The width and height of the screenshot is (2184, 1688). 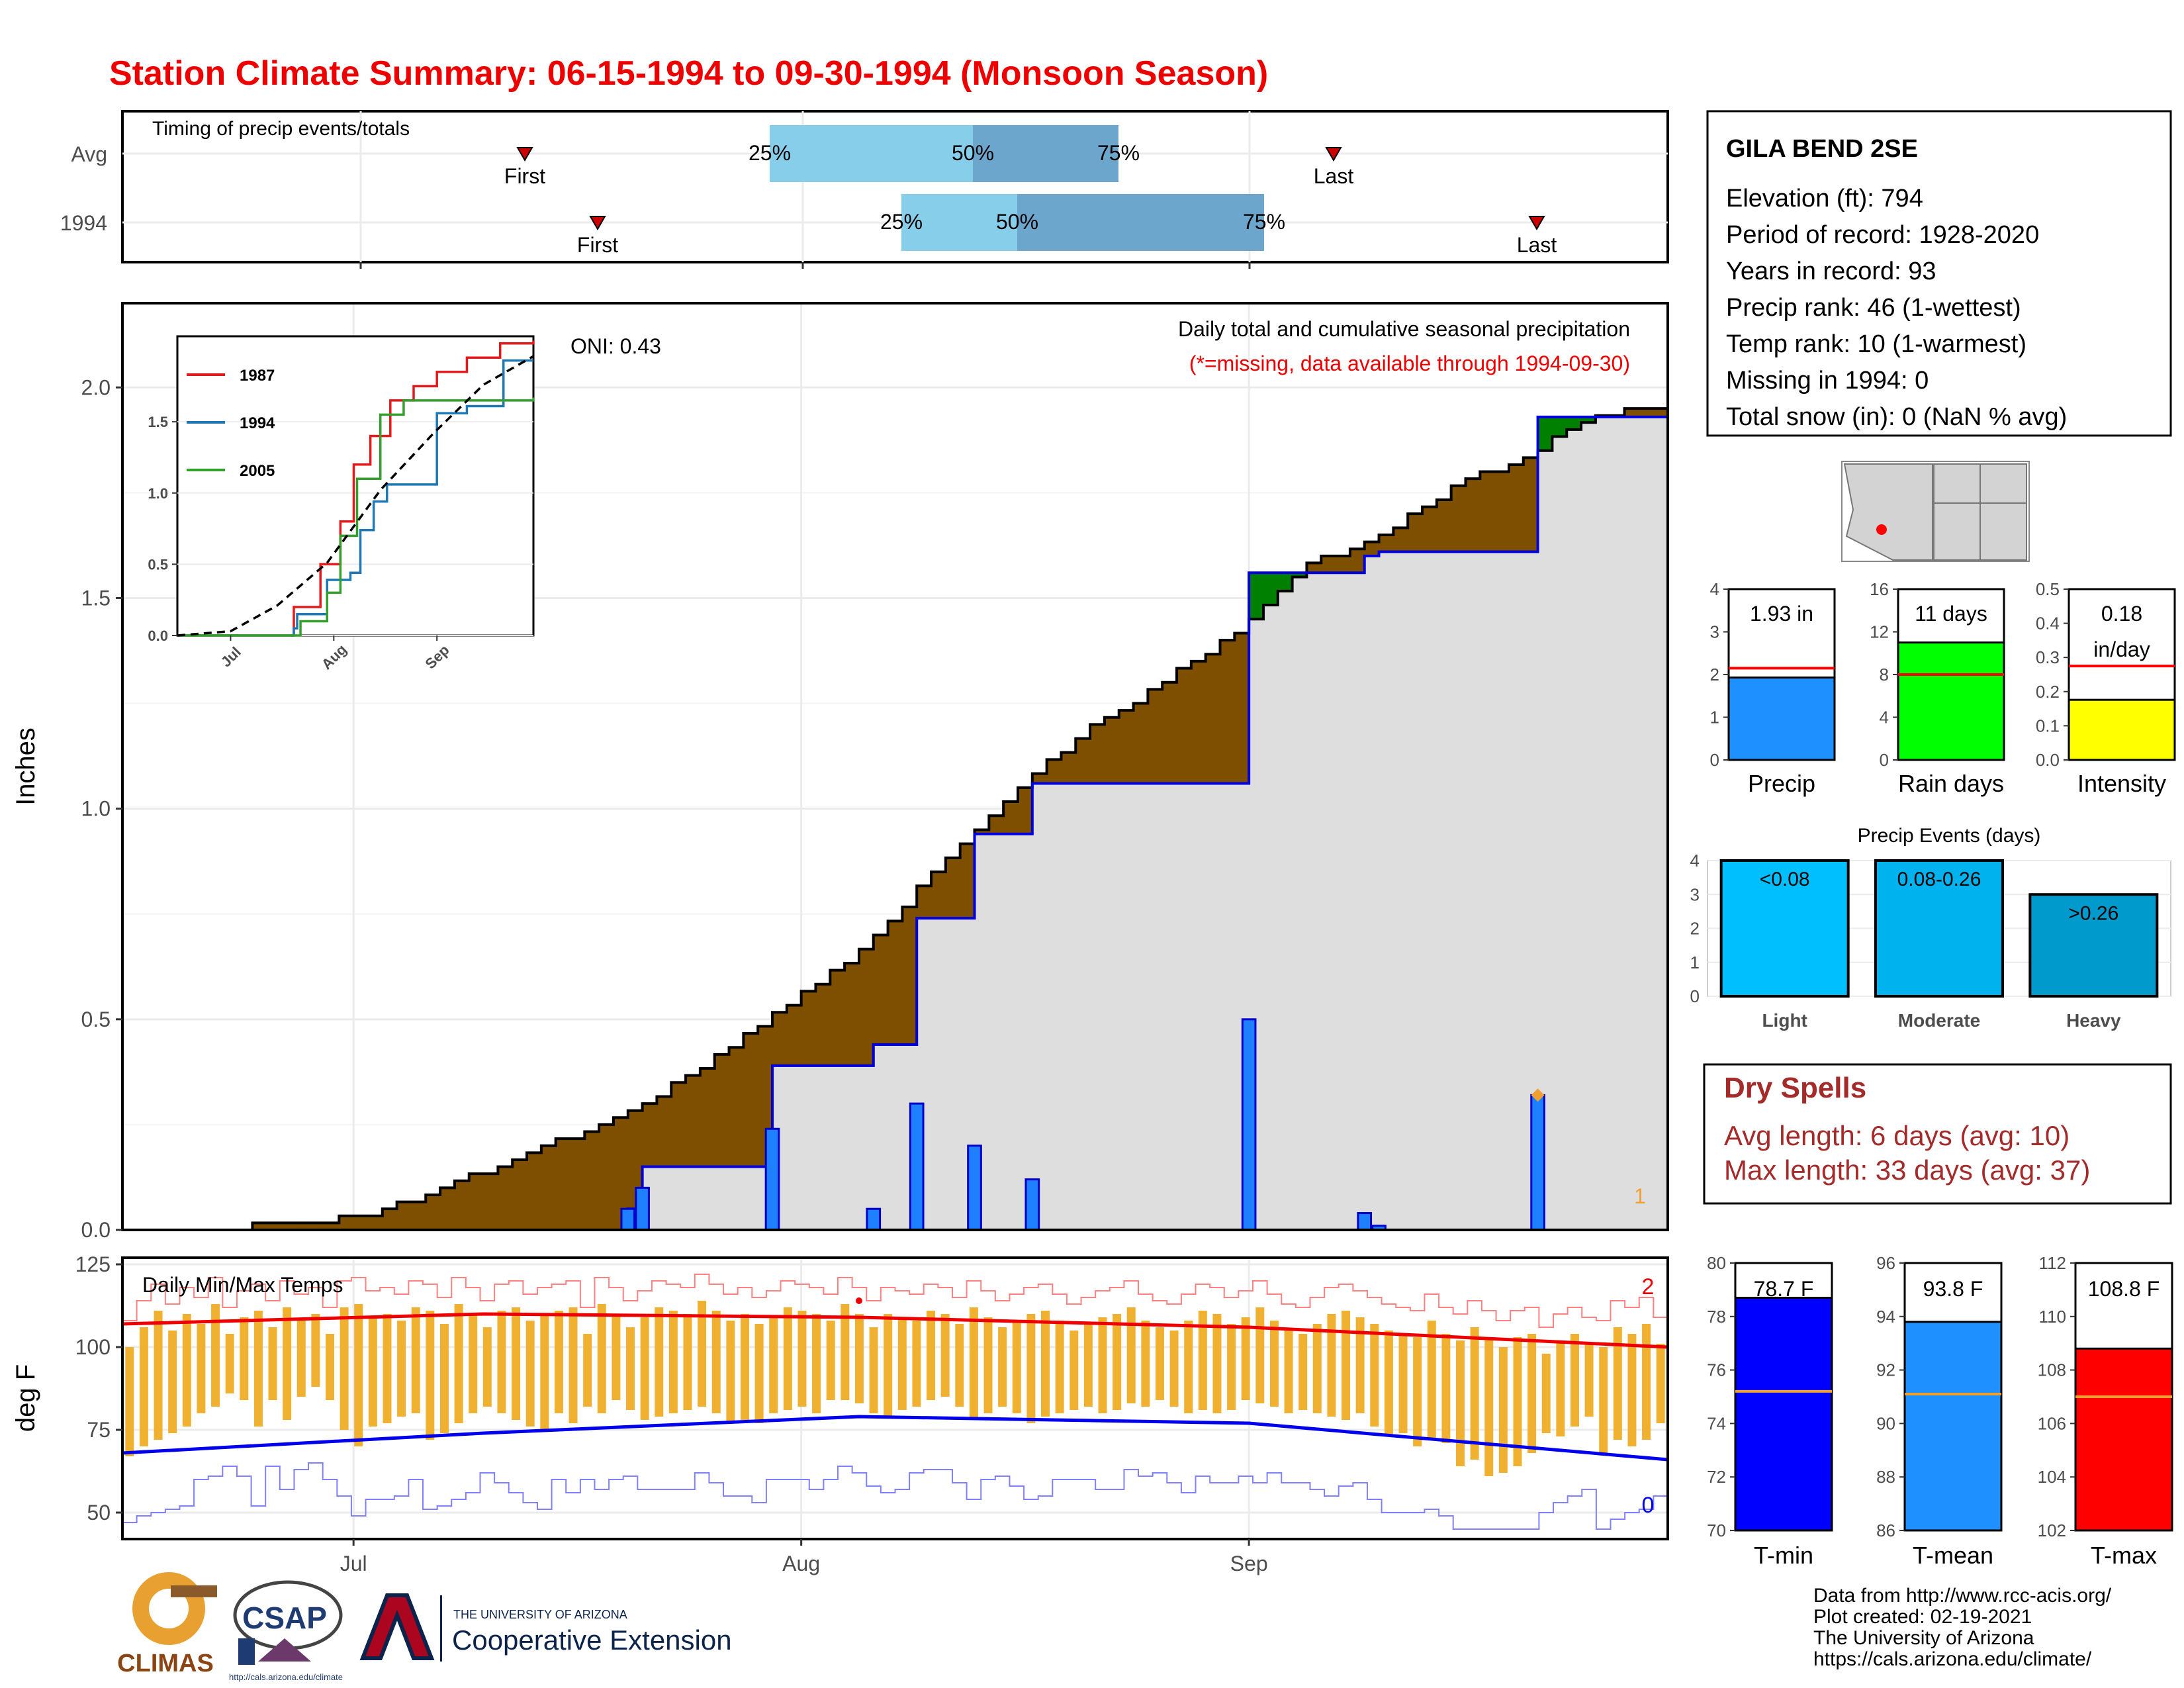 I want to click on temps-count-high: 2, so click(x=1649, y=1286).